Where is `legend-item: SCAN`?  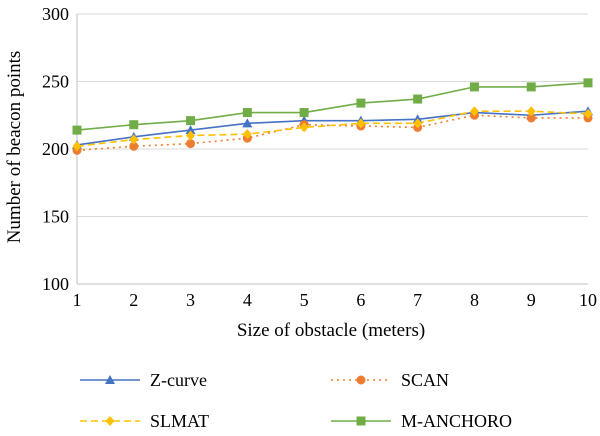 legend-item: SCAN is located at coordinates (390, 380).